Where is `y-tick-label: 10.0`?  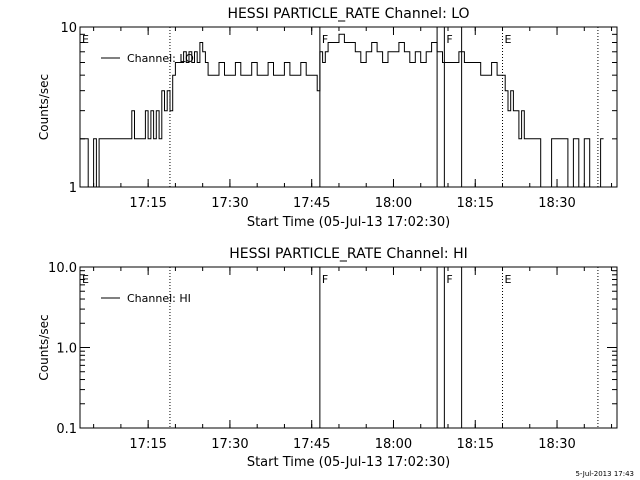 y-tick-label: 10.0 is located at coordinates (62, 268).